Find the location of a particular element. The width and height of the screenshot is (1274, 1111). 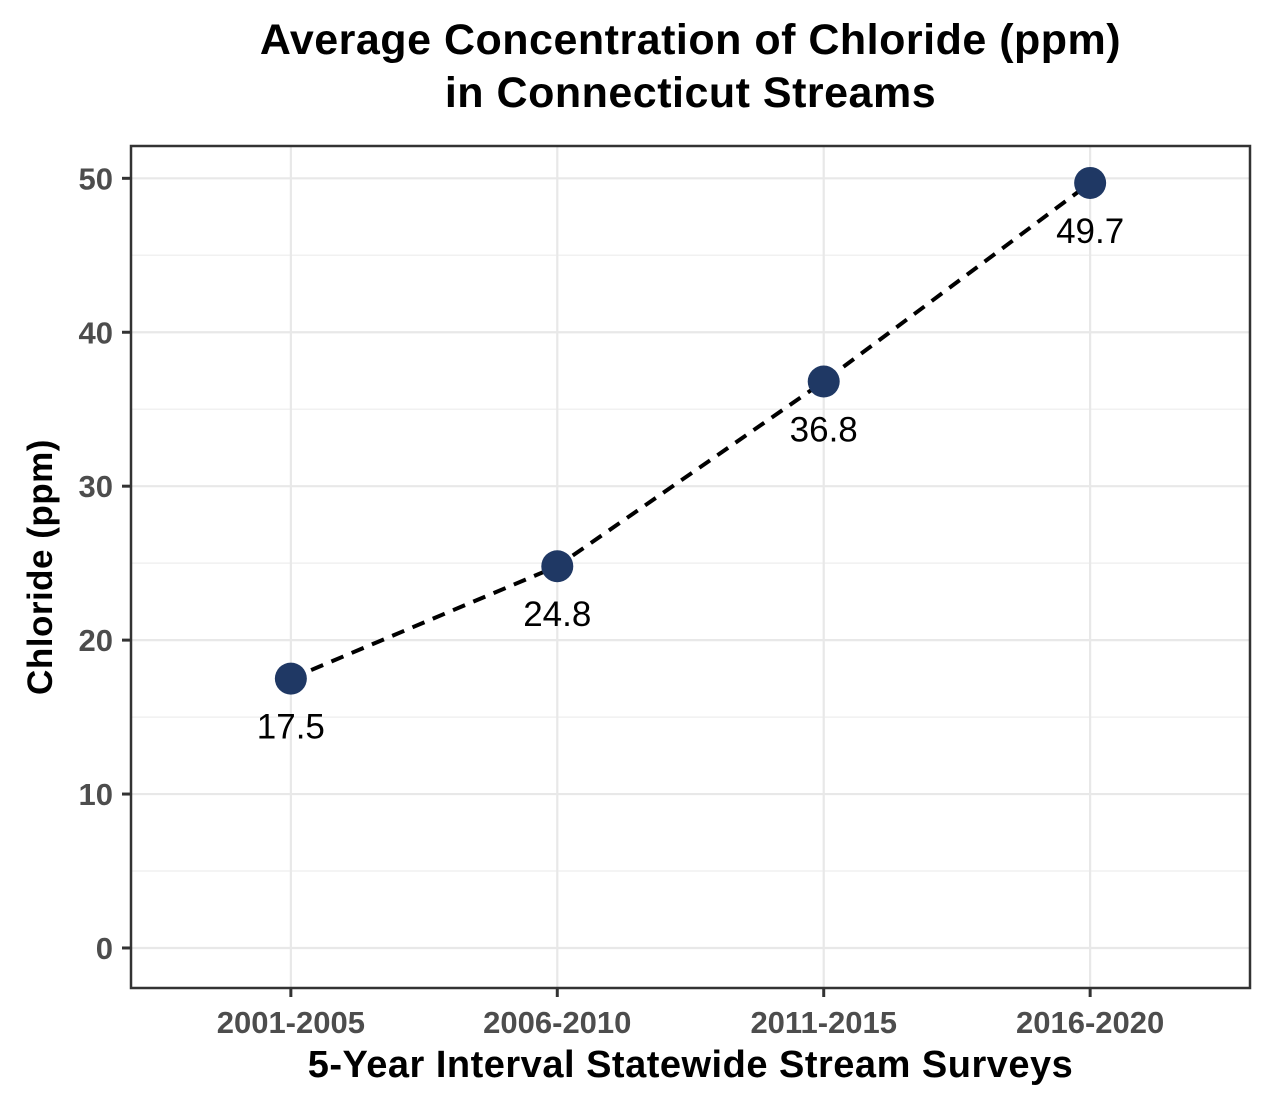

data-point-2001-2005 is located at coordinates (290, 678).